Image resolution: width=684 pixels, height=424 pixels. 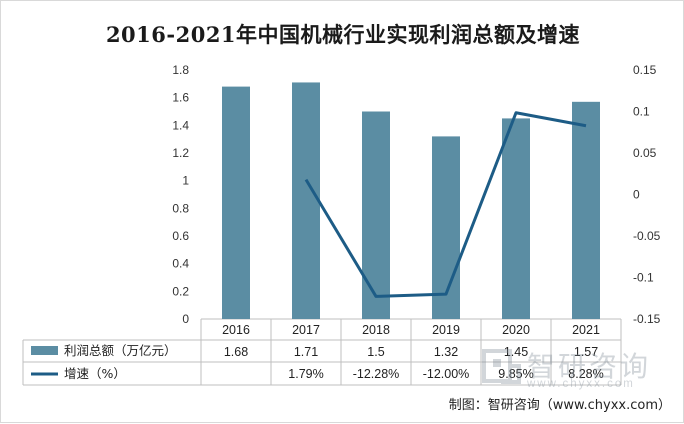 What do you see at coordinates (586, 352) in the screenshot?
I see `bar-data-label: 1.57` at bounding box center [586, 352].